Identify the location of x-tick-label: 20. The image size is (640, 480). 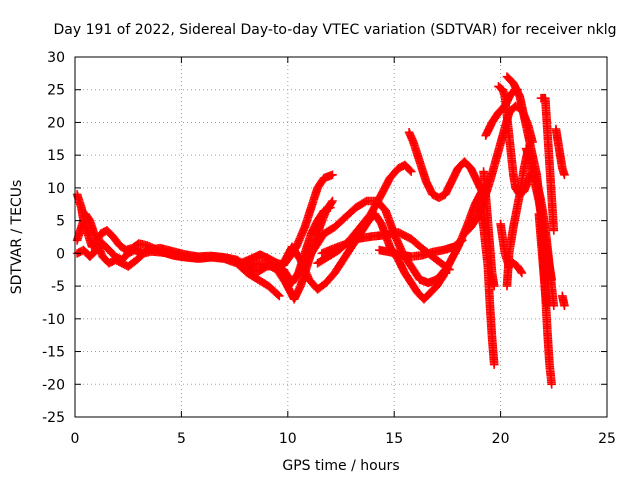
(501, 439).